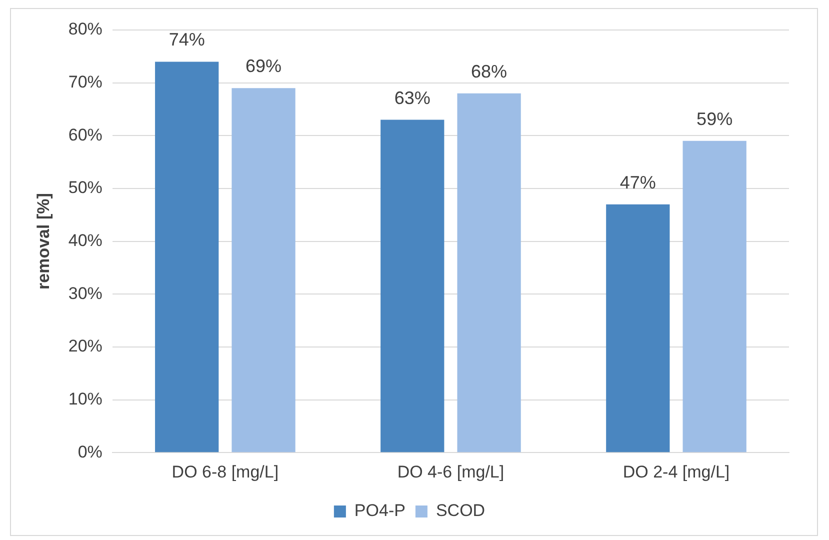 Image resolution: width=829 pixels, height=540 pixels. What do you see at coordinates (43, 241) in the screenshot?
I see `y-axis-title: removal [%]` at bounding box center [43, 241].